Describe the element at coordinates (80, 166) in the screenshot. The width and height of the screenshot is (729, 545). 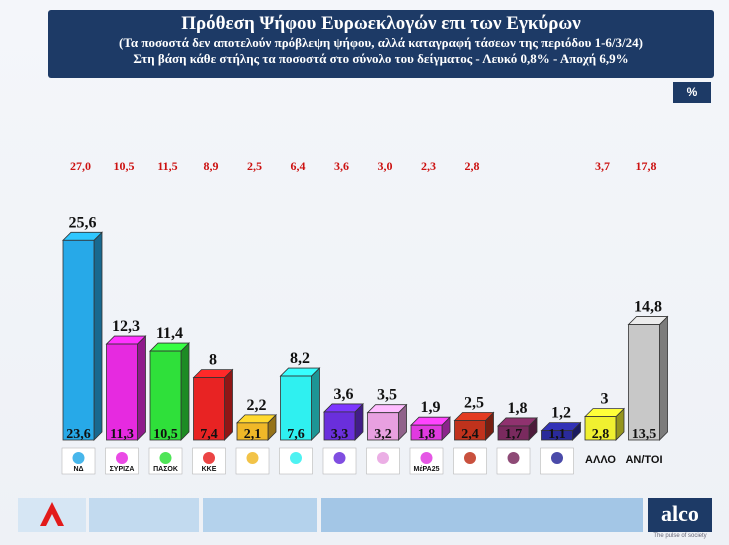
I see `prev-value-label-0: 27,0` at that location.